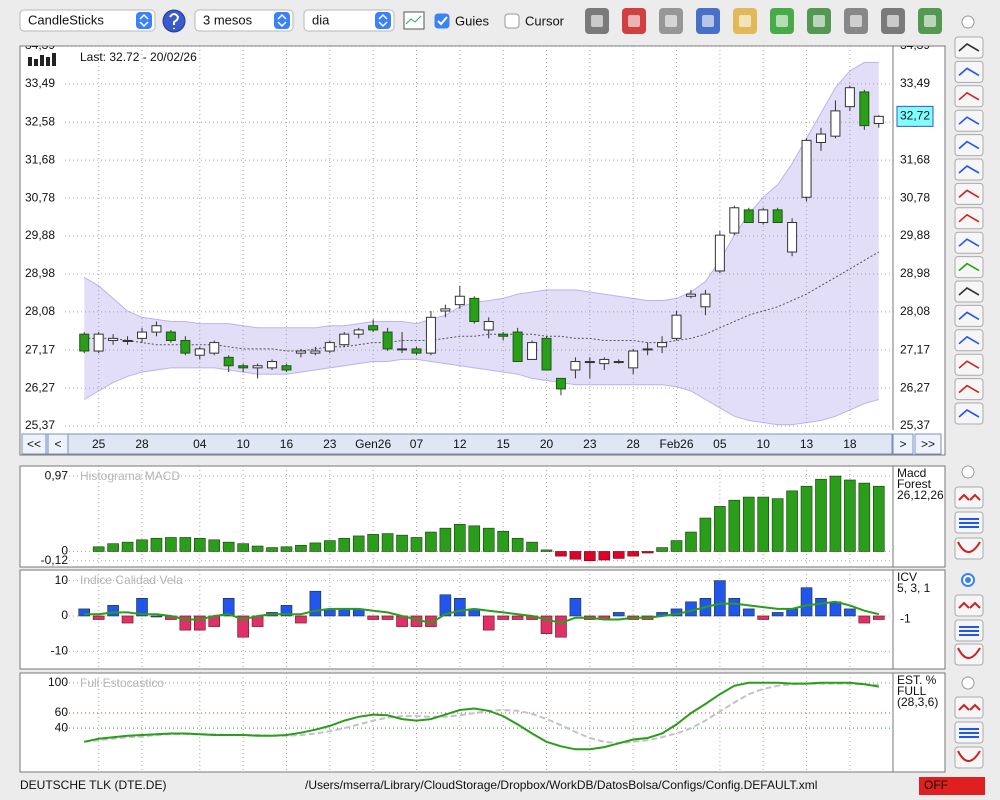 Image resolution: width=1000 pixels, height=800 pixels. I want to click on x-tick-label: 10, so click(764, 444).